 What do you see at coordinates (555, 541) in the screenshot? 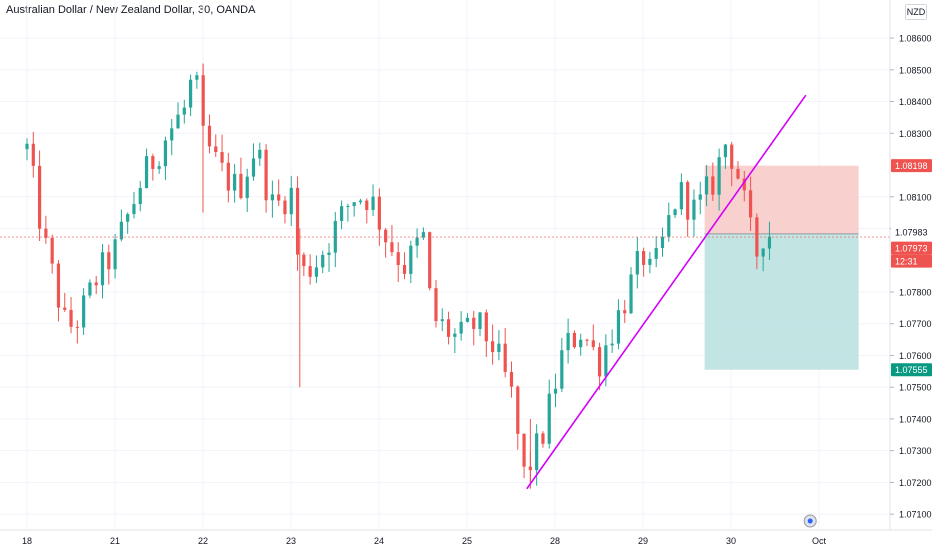
I see `x-tick-label: 28` at bounding box center [555, 541].